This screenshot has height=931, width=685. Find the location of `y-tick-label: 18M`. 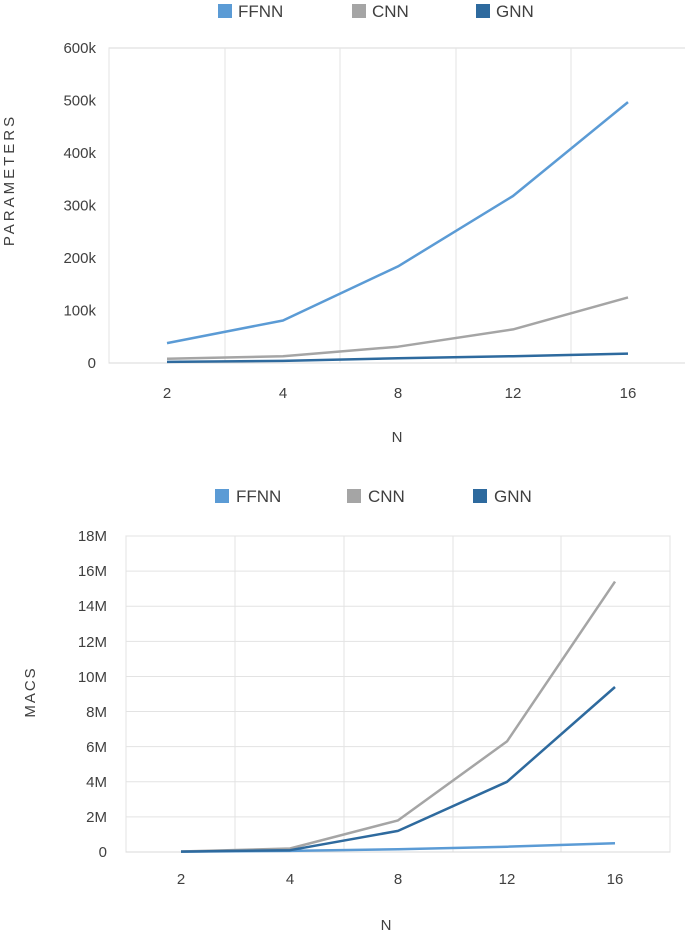

y-tick-label: 18M is located at coordinates (92, 536).